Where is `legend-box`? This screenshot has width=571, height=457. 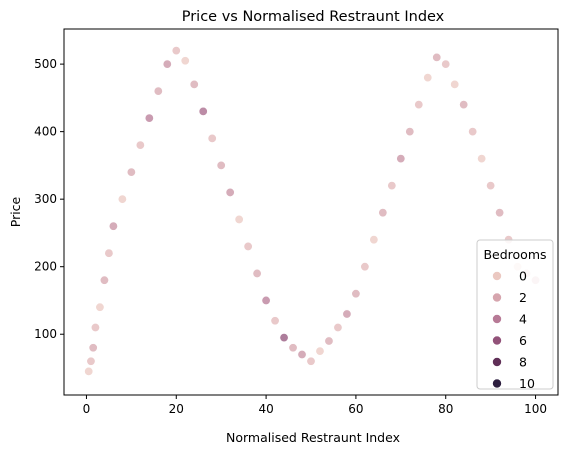 legend-box is located at coordinates (515, 314).